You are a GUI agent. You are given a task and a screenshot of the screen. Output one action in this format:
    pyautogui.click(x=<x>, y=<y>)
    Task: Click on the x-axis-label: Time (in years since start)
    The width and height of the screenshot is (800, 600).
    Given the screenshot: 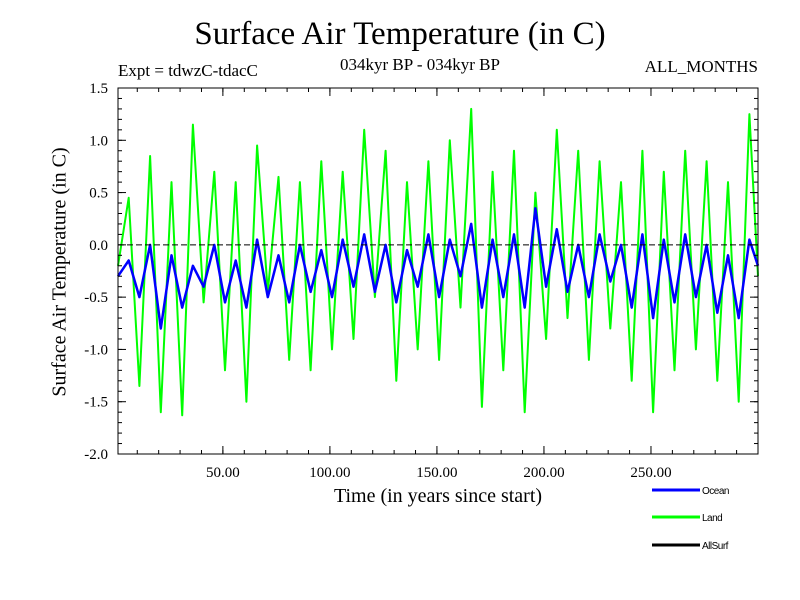 What is the action you would take?
    pyautogui.click(x=438, y=496)
    